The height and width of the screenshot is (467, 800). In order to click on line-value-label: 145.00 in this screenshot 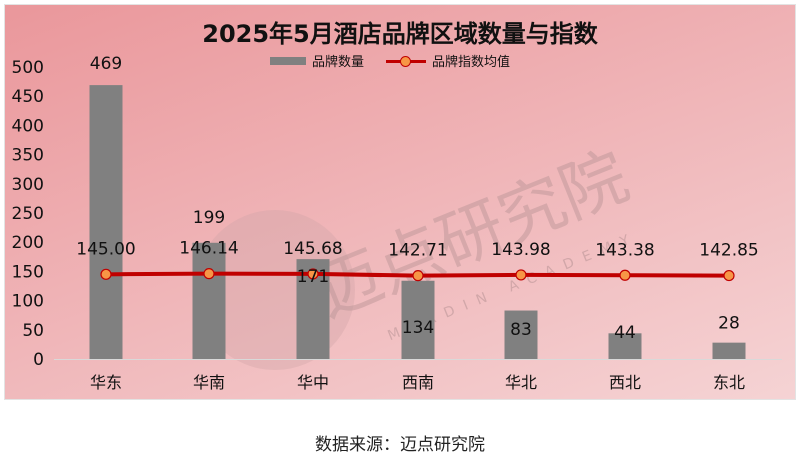, I will do `click(105, 249)`.